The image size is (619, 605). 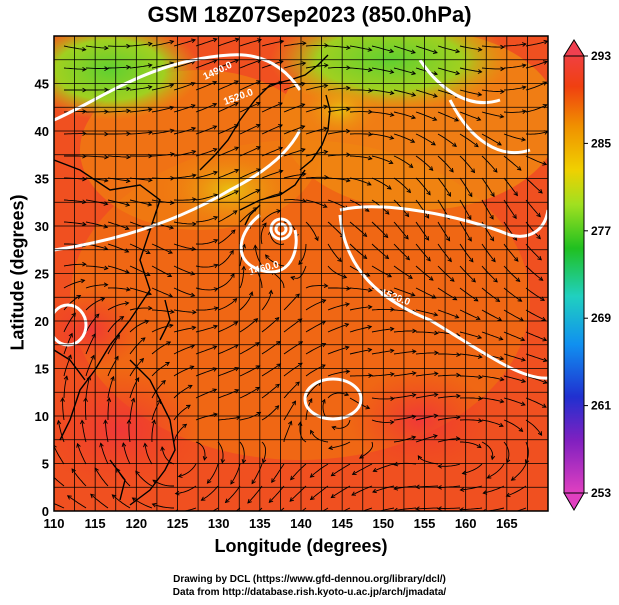 I want to click on colorbar-tick-label: 253, so click(x=601, y=493).